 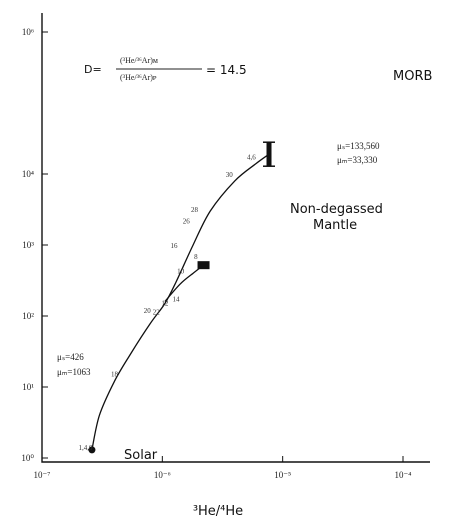 What do you see at coordinates (195, 210) in the screenshot?
I see `point-label: 28` at bounding box center [195, 210].